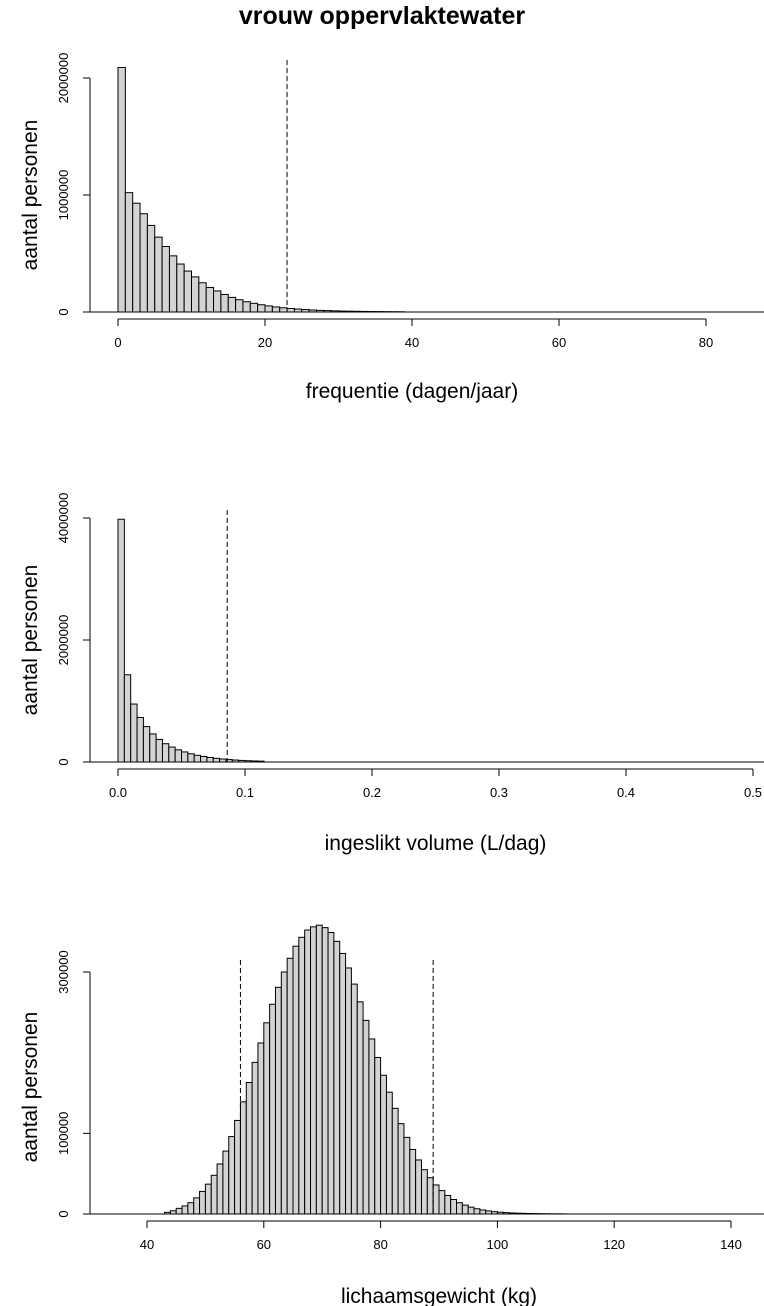 Image resolution: width=764 pixels, height=1306 pixels. What do you see at coordinates (731, 1244) in the screenshot?
I see `x-tick-label: 140` at bounding box center [731, 1244].